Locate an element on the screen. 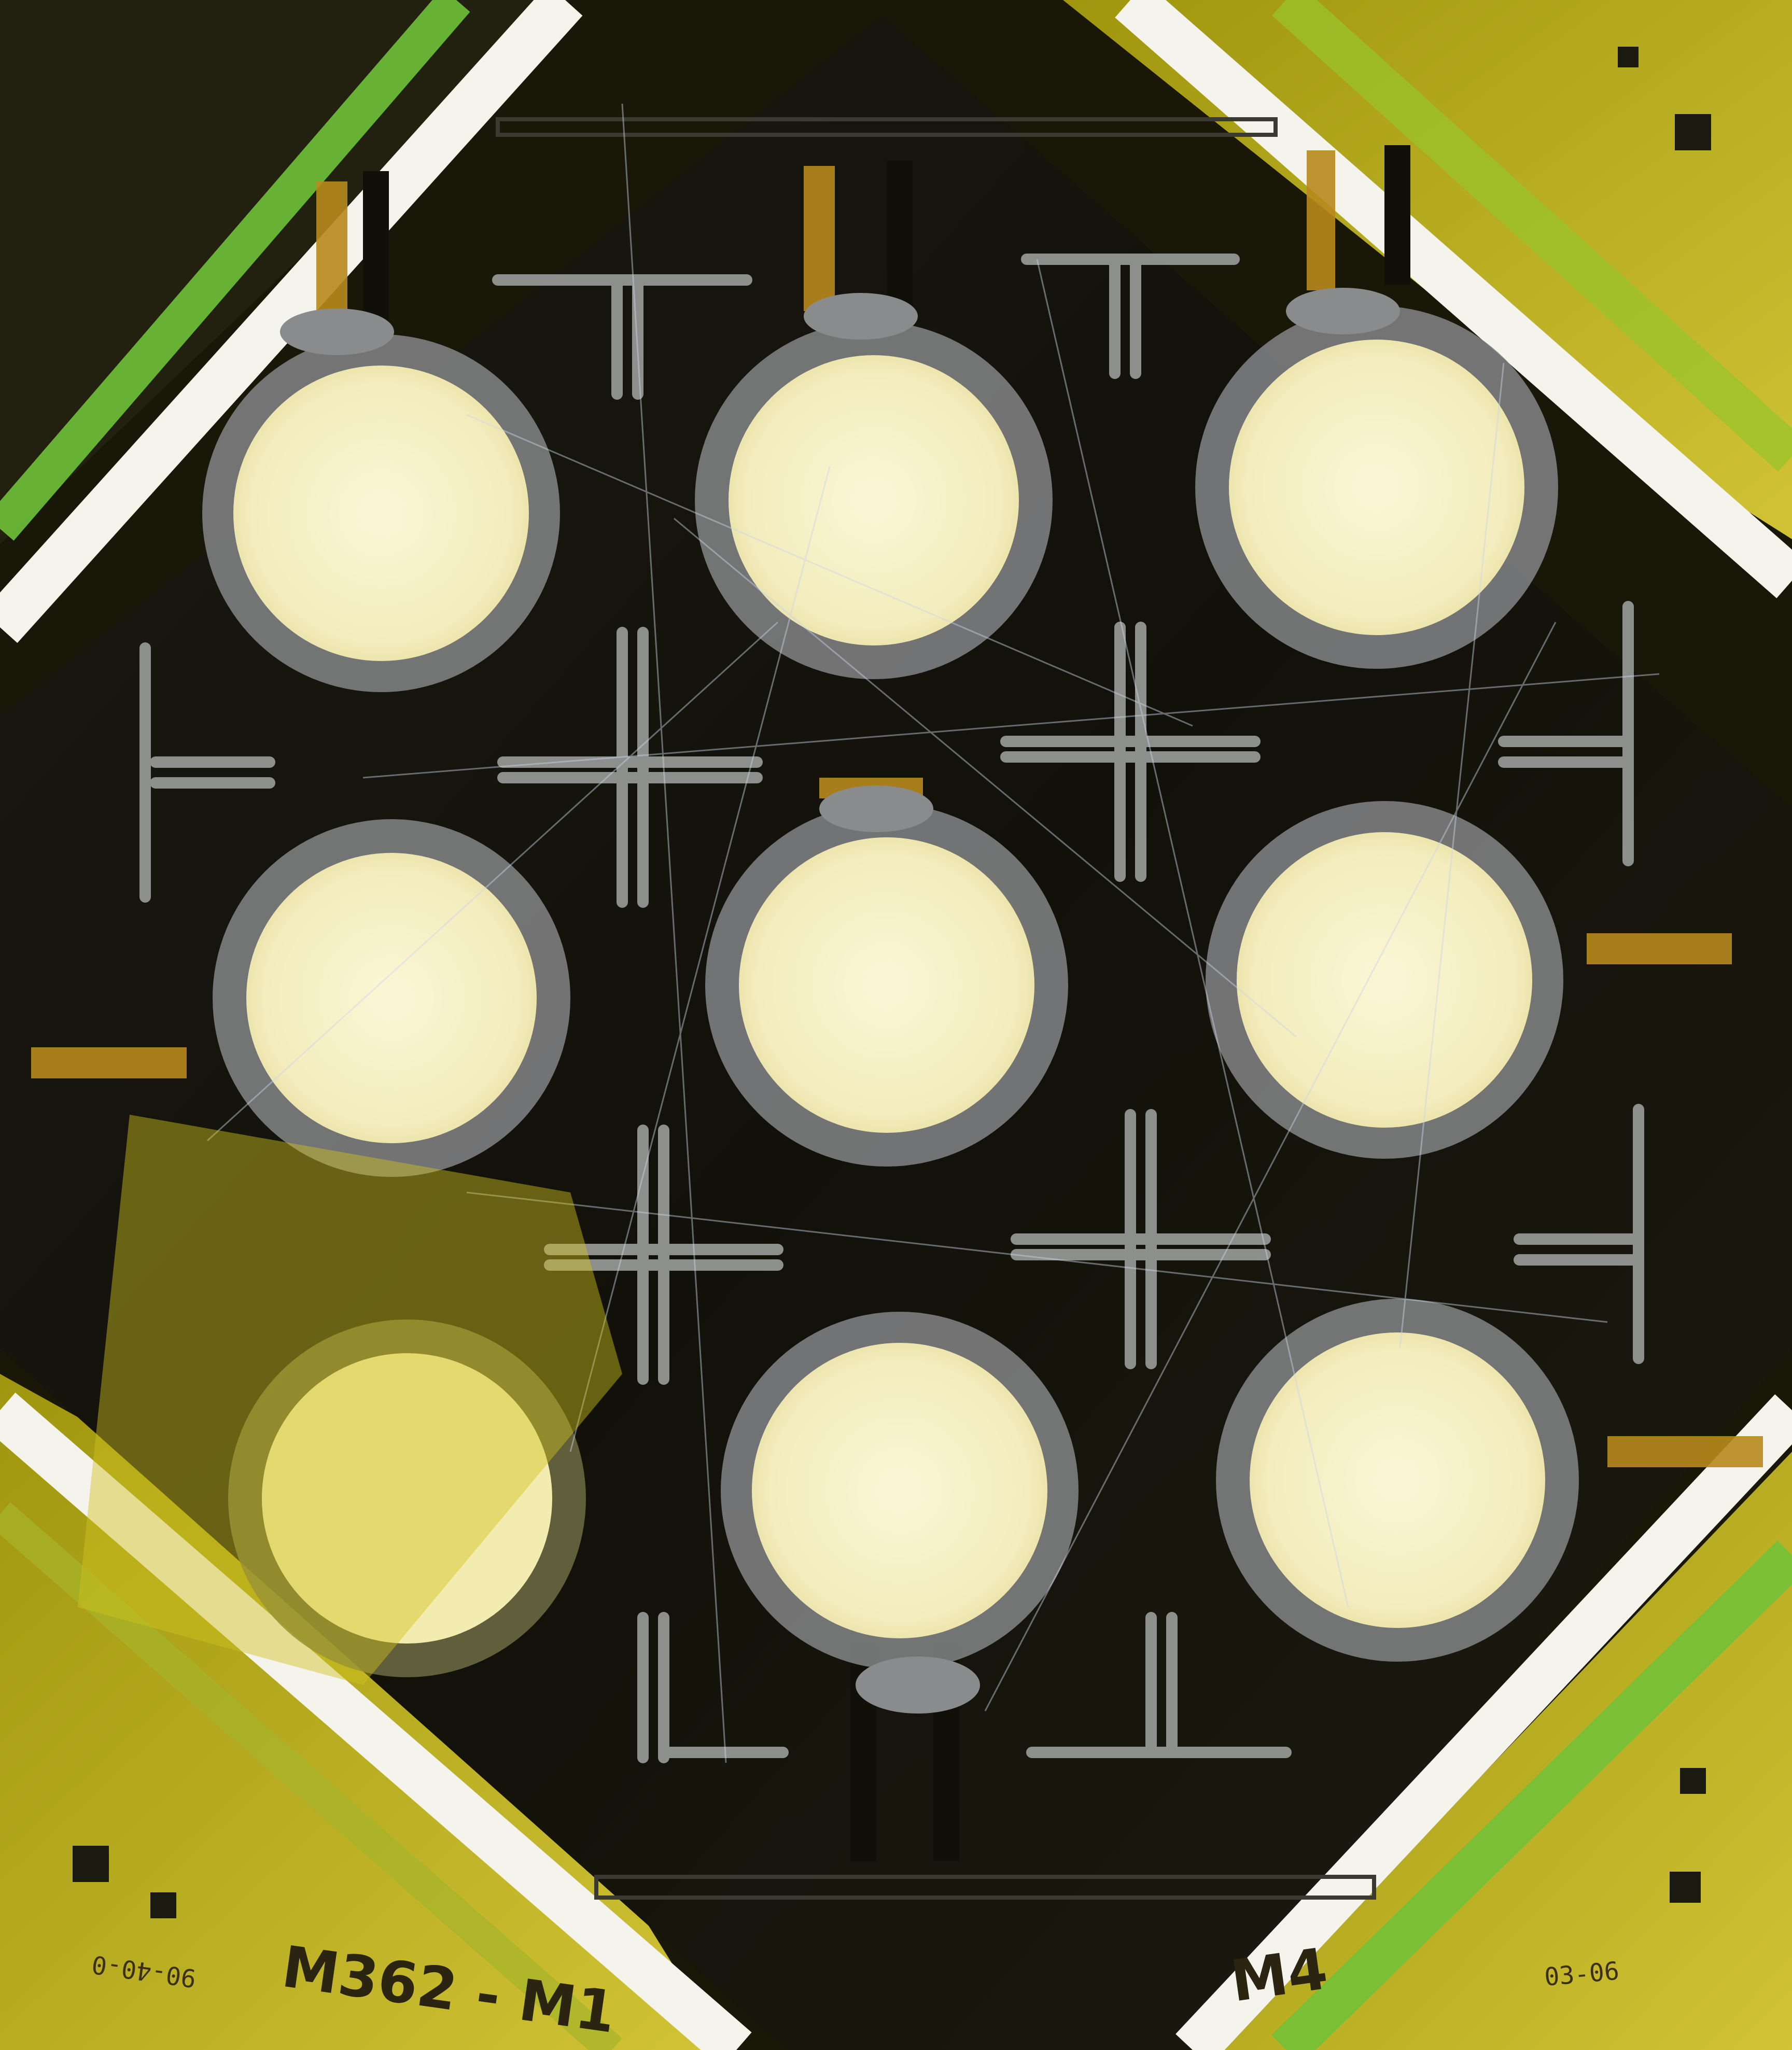  green-tape-bottom-right is located at coordinates (1531, 1795).